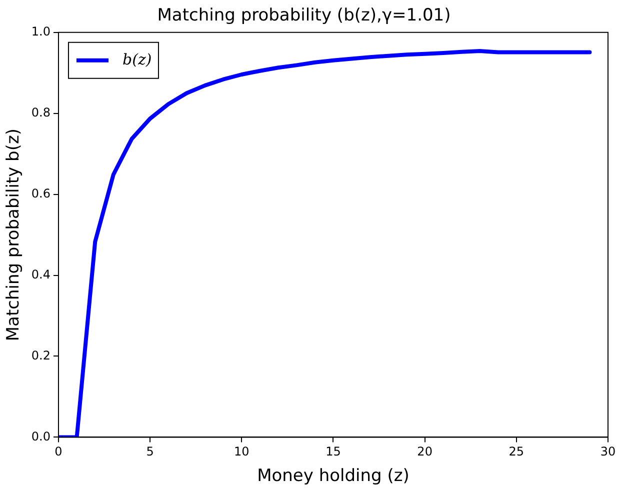  Describe the element at coordinates (516, 451) in the screenshot. I see `x-tick-label: 25` at that location.